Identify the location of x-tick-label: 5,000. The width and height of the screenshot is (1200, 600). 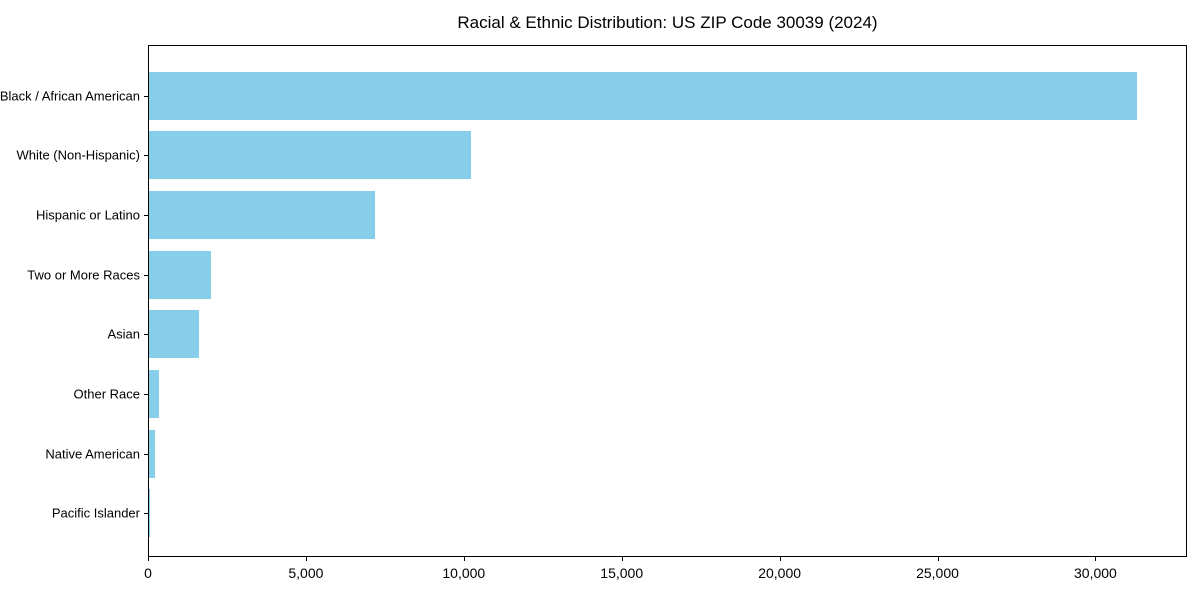
(306, 573).